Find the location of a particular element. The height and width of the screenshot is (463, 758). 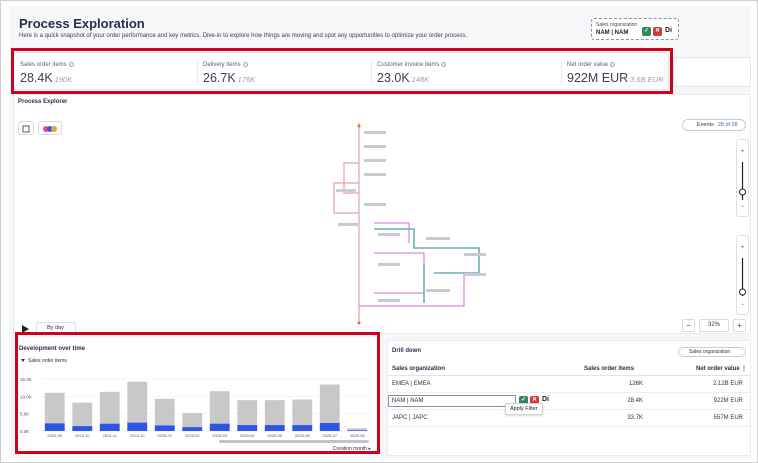

confirm-filter-button: ✓ is located at coordinates (646, 31).